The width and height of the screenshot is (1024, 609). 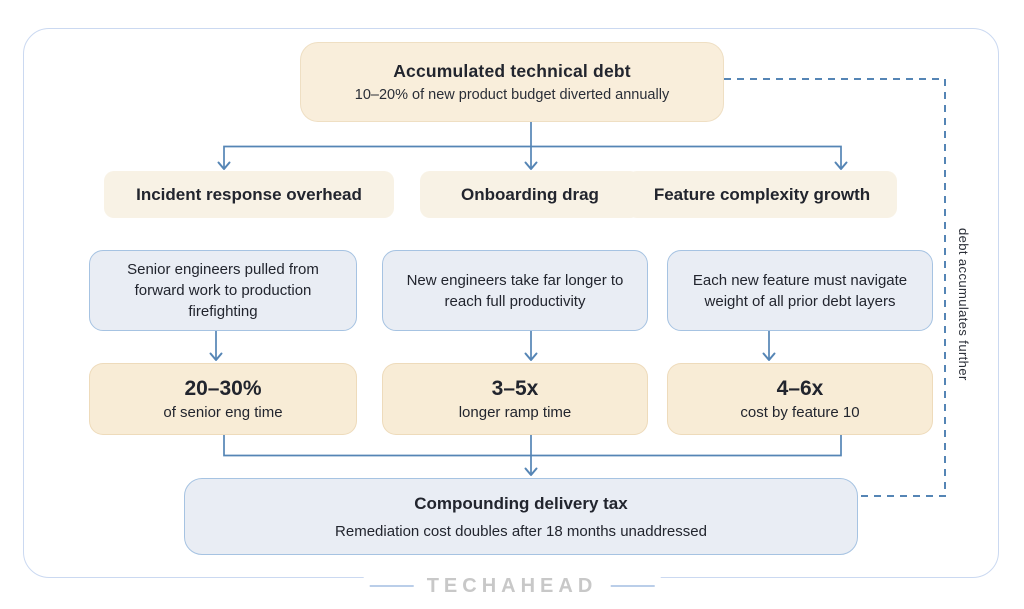 I want to click on footer-left-line, so click(x=391, y=586).